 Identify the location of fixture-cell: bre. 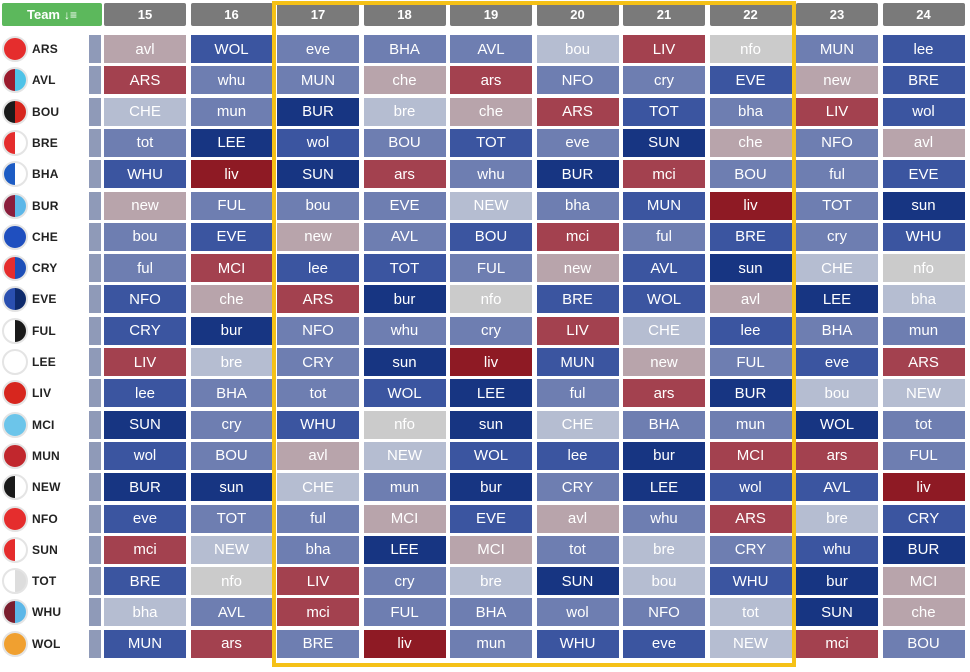
(231, 362).